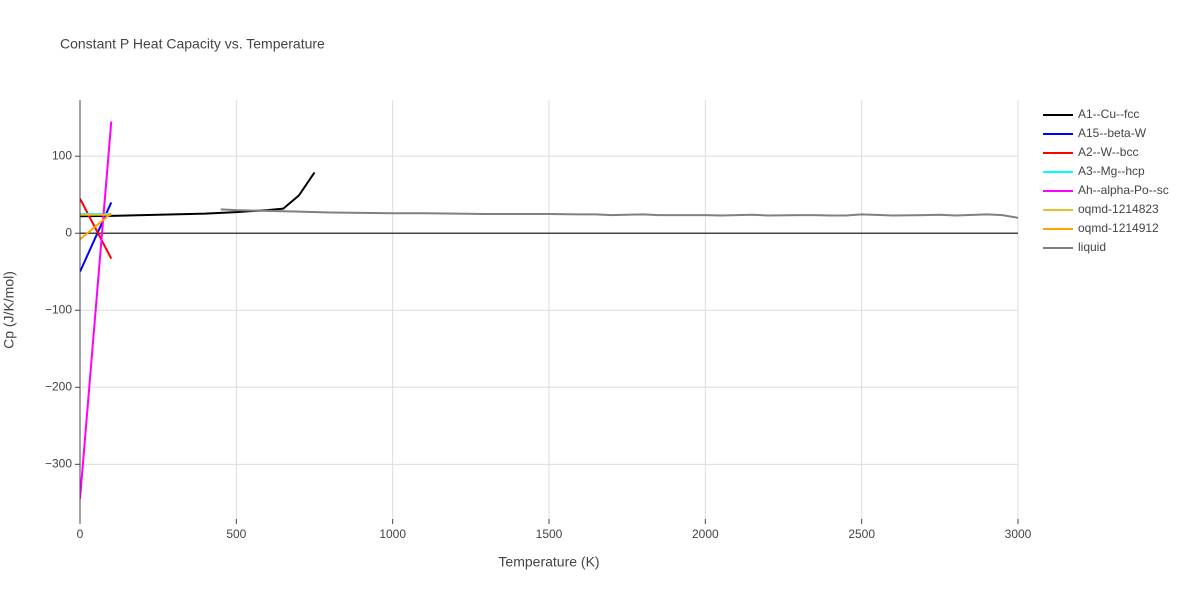 The height and width of the screenshot is (600, 1200). What do you see at coordinates (705, 534) in the screenshot?
I see `x-tick-label: 2000` at bounding box center [705, 534].